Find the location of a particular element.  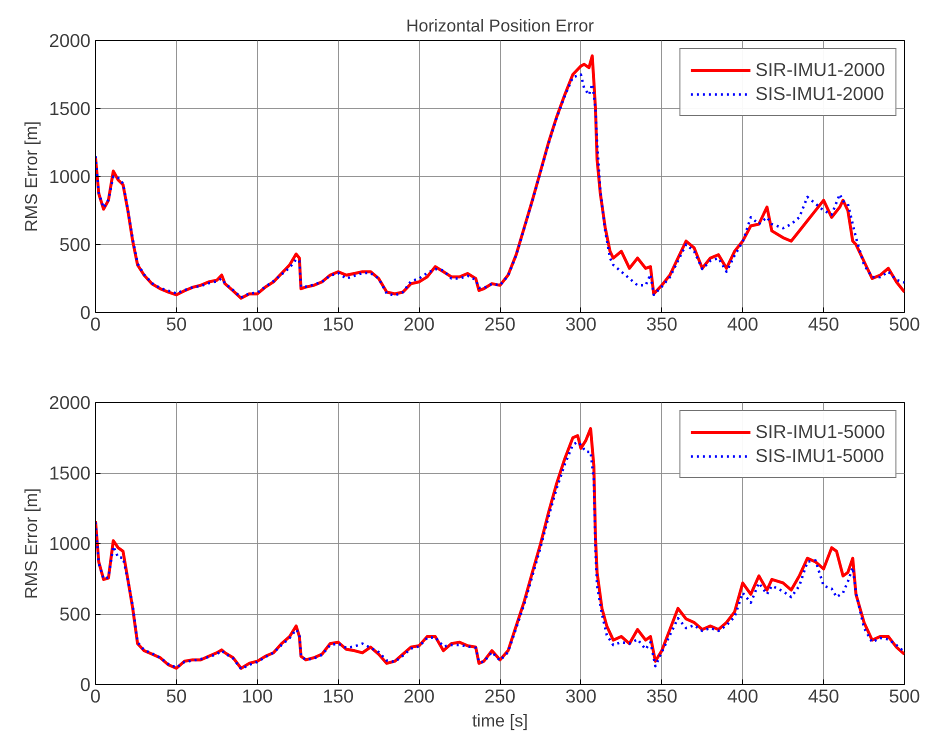

legend-label: SIS-IMU1-5000 is located at coordinates (819, 456).